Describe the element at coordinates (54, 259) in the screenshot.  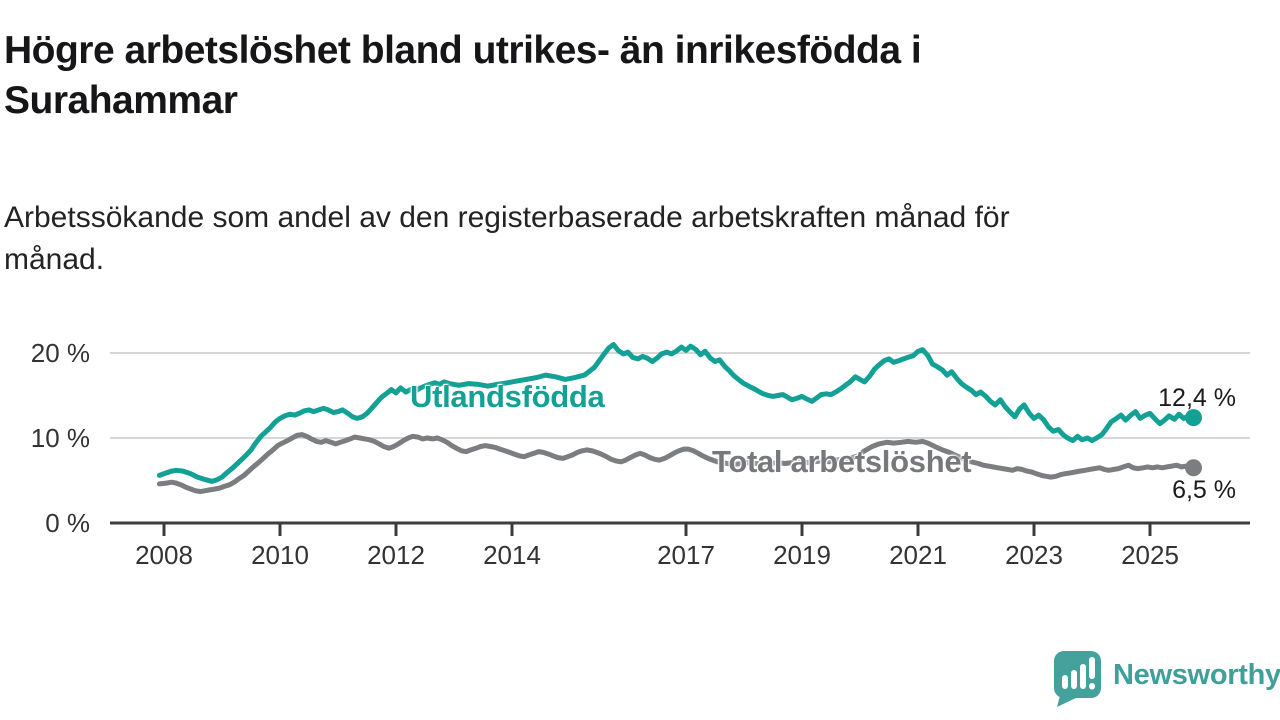
I see `page-subtitle-line2: månad.` at that location.